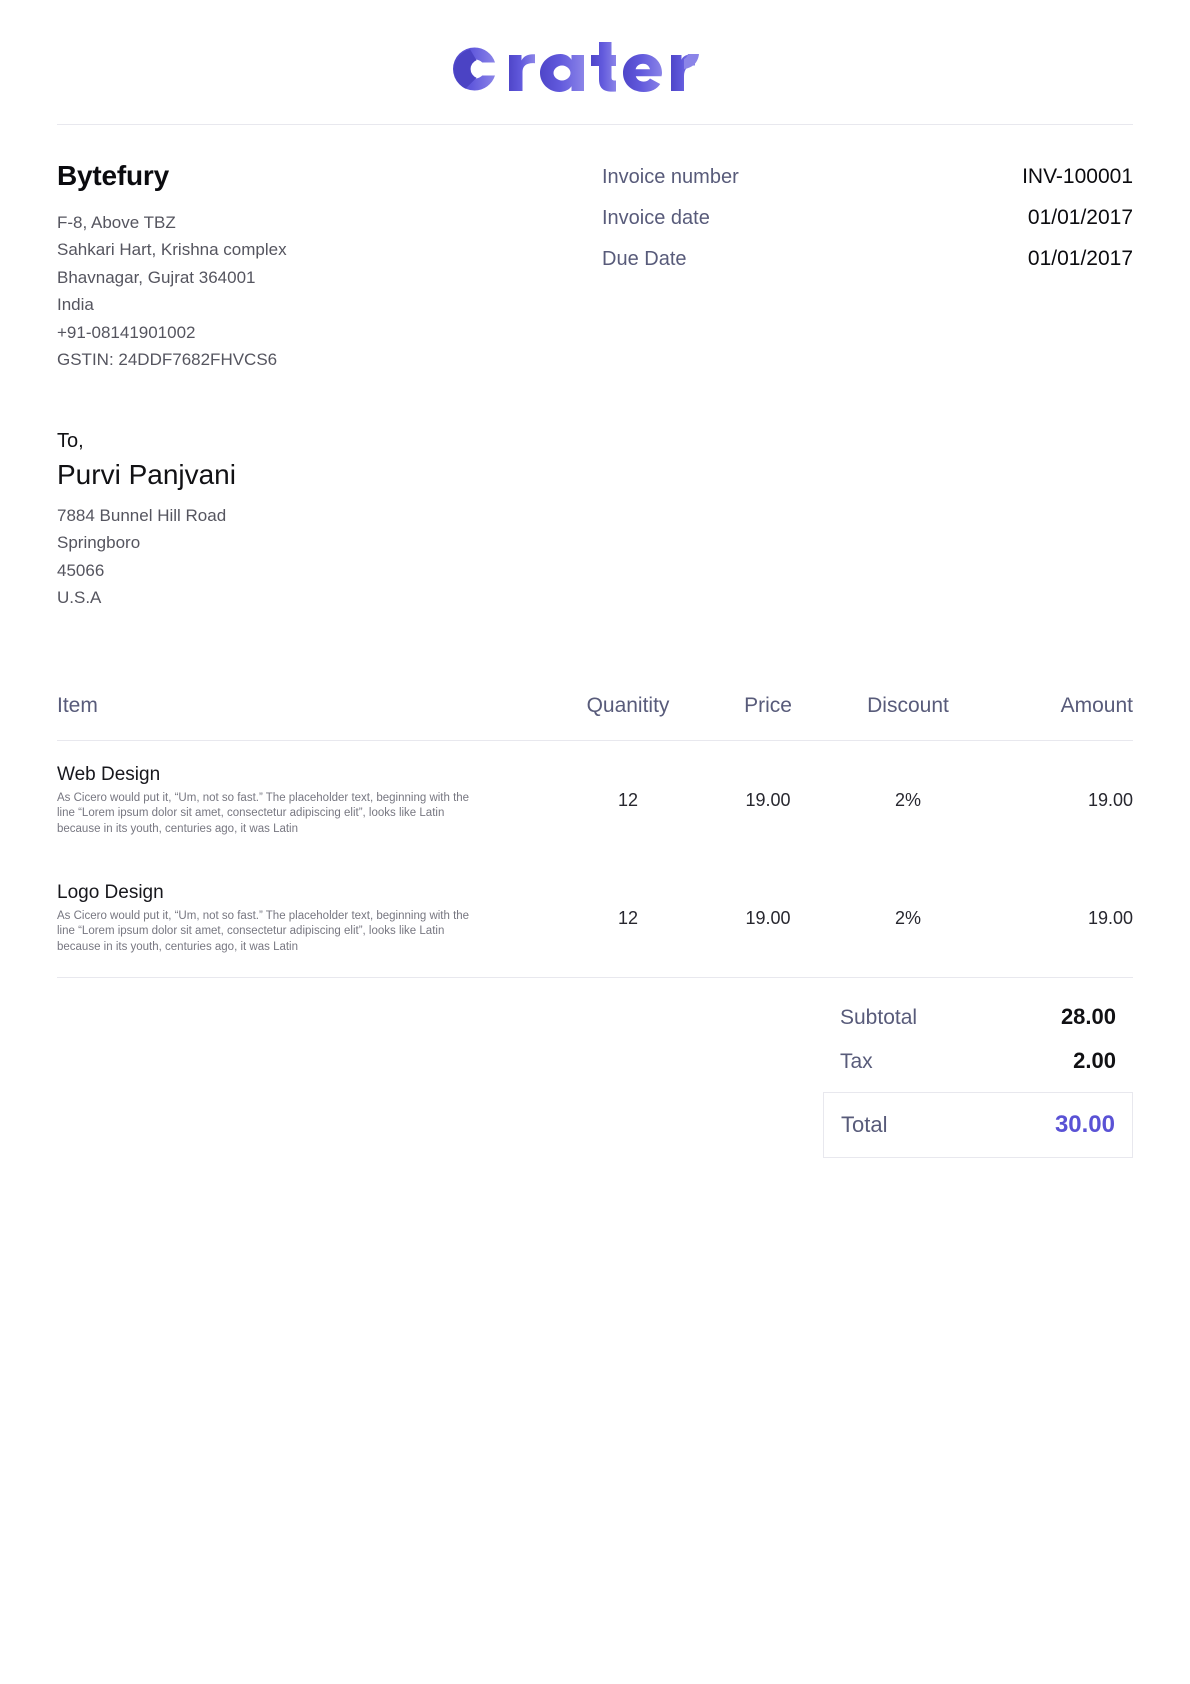 The width and height of the screenshot is (1190, 1684). What do you see at coordinates (110, 893) in the screenshot?
I see `item-name: Logo Design` at bounding box center [110, 893].